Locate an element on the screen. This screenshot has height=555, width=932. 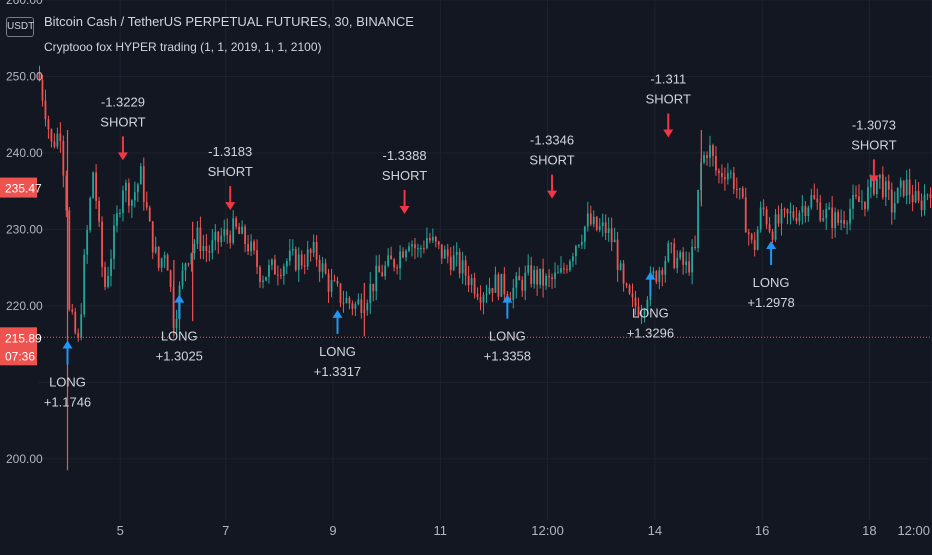
x-tick-label: 5 is located at coordinates (120, 530).